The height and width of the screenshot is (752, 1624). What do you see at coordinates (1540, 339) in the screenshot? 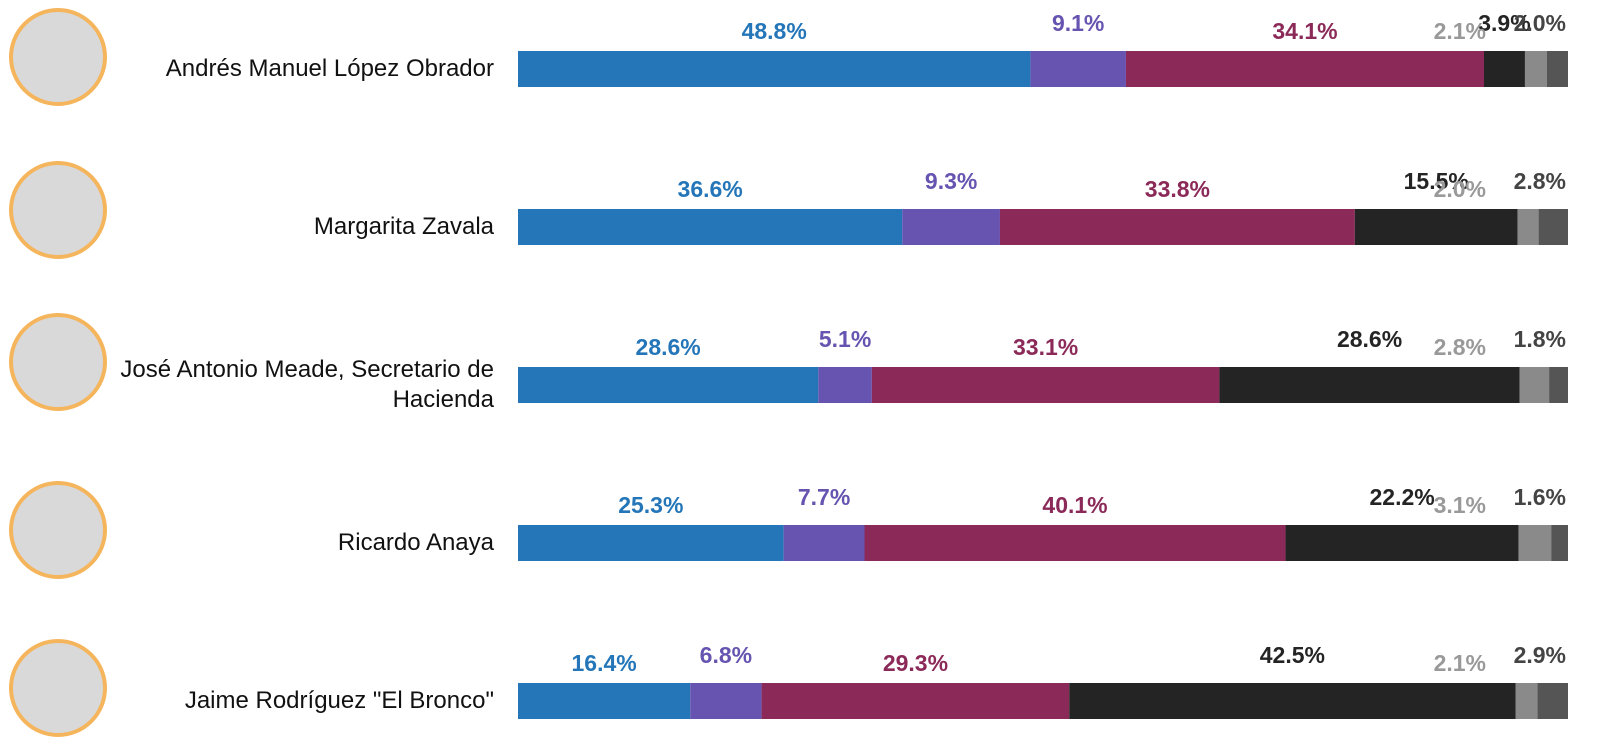
I see `value-label: 1.8%` at bounding box center [1540, 339].